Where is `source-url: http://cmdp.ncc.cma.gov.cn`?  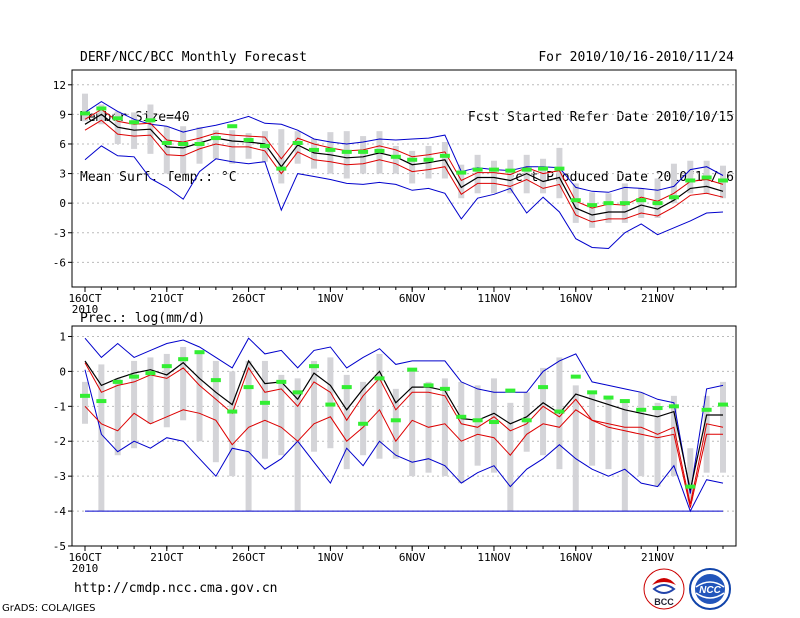
source-url: http://cmdp.ncc.cma.gov.cn is located at coordinates (176, 588).